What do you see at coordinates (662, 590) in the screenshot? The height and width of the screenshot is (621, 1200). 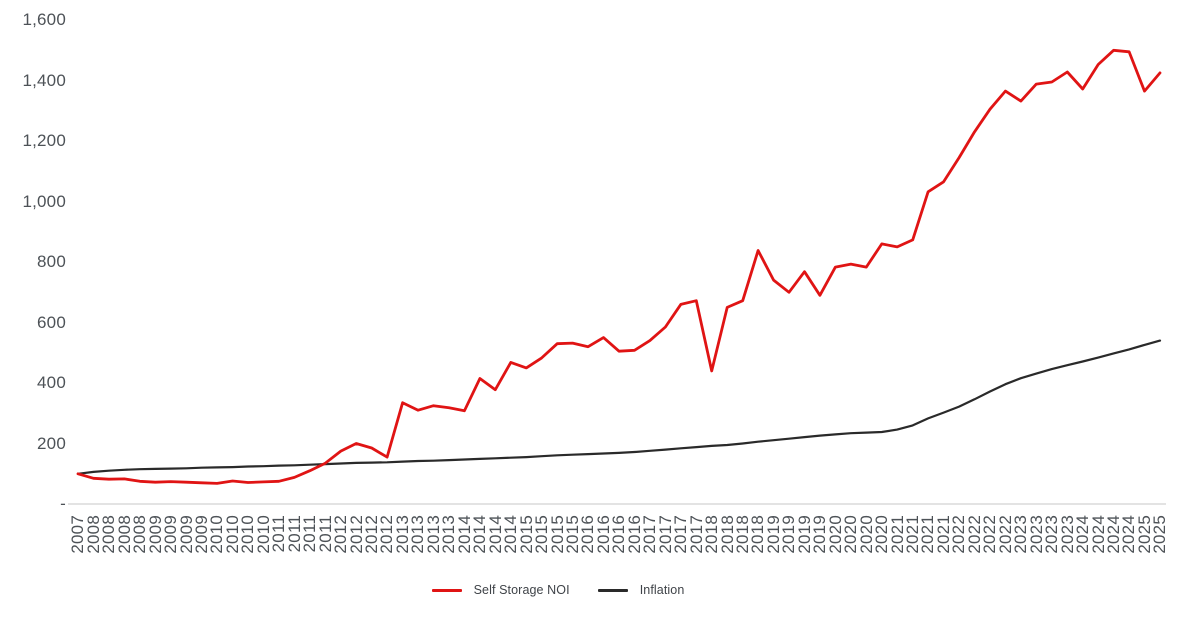 I see `legend-label-inflation: Inflation` at bounding box center [662, 590].